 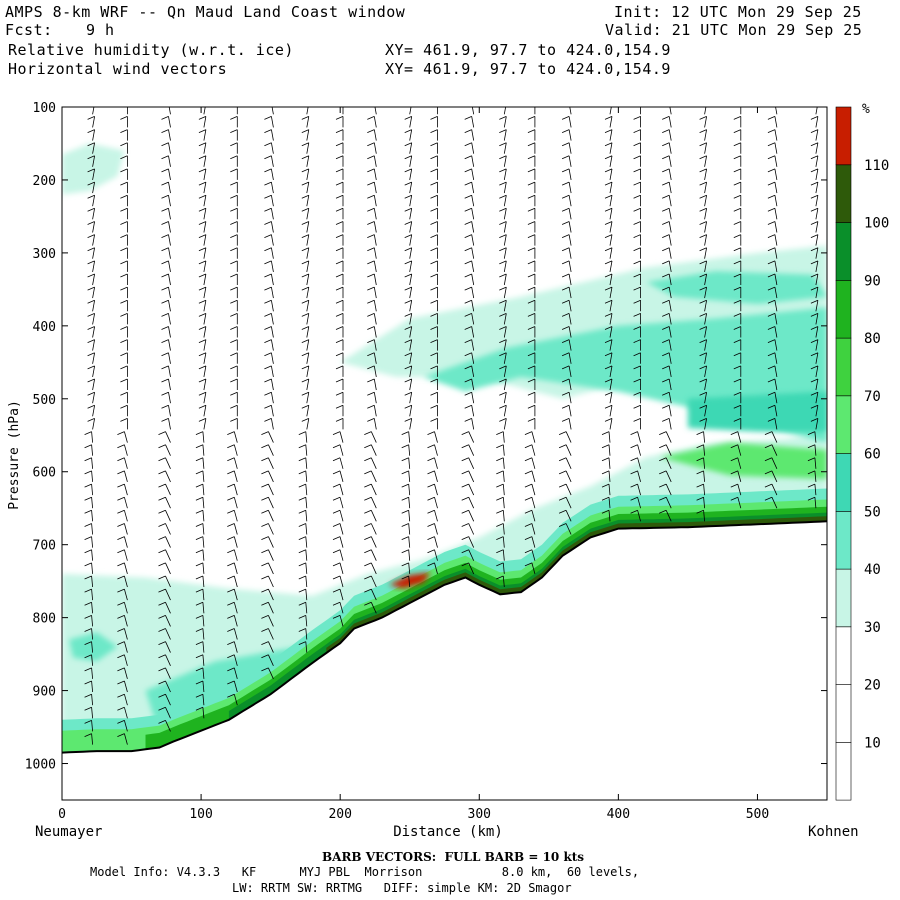 I want to click on y-tick-label: 500, so click(x=44, y=400).